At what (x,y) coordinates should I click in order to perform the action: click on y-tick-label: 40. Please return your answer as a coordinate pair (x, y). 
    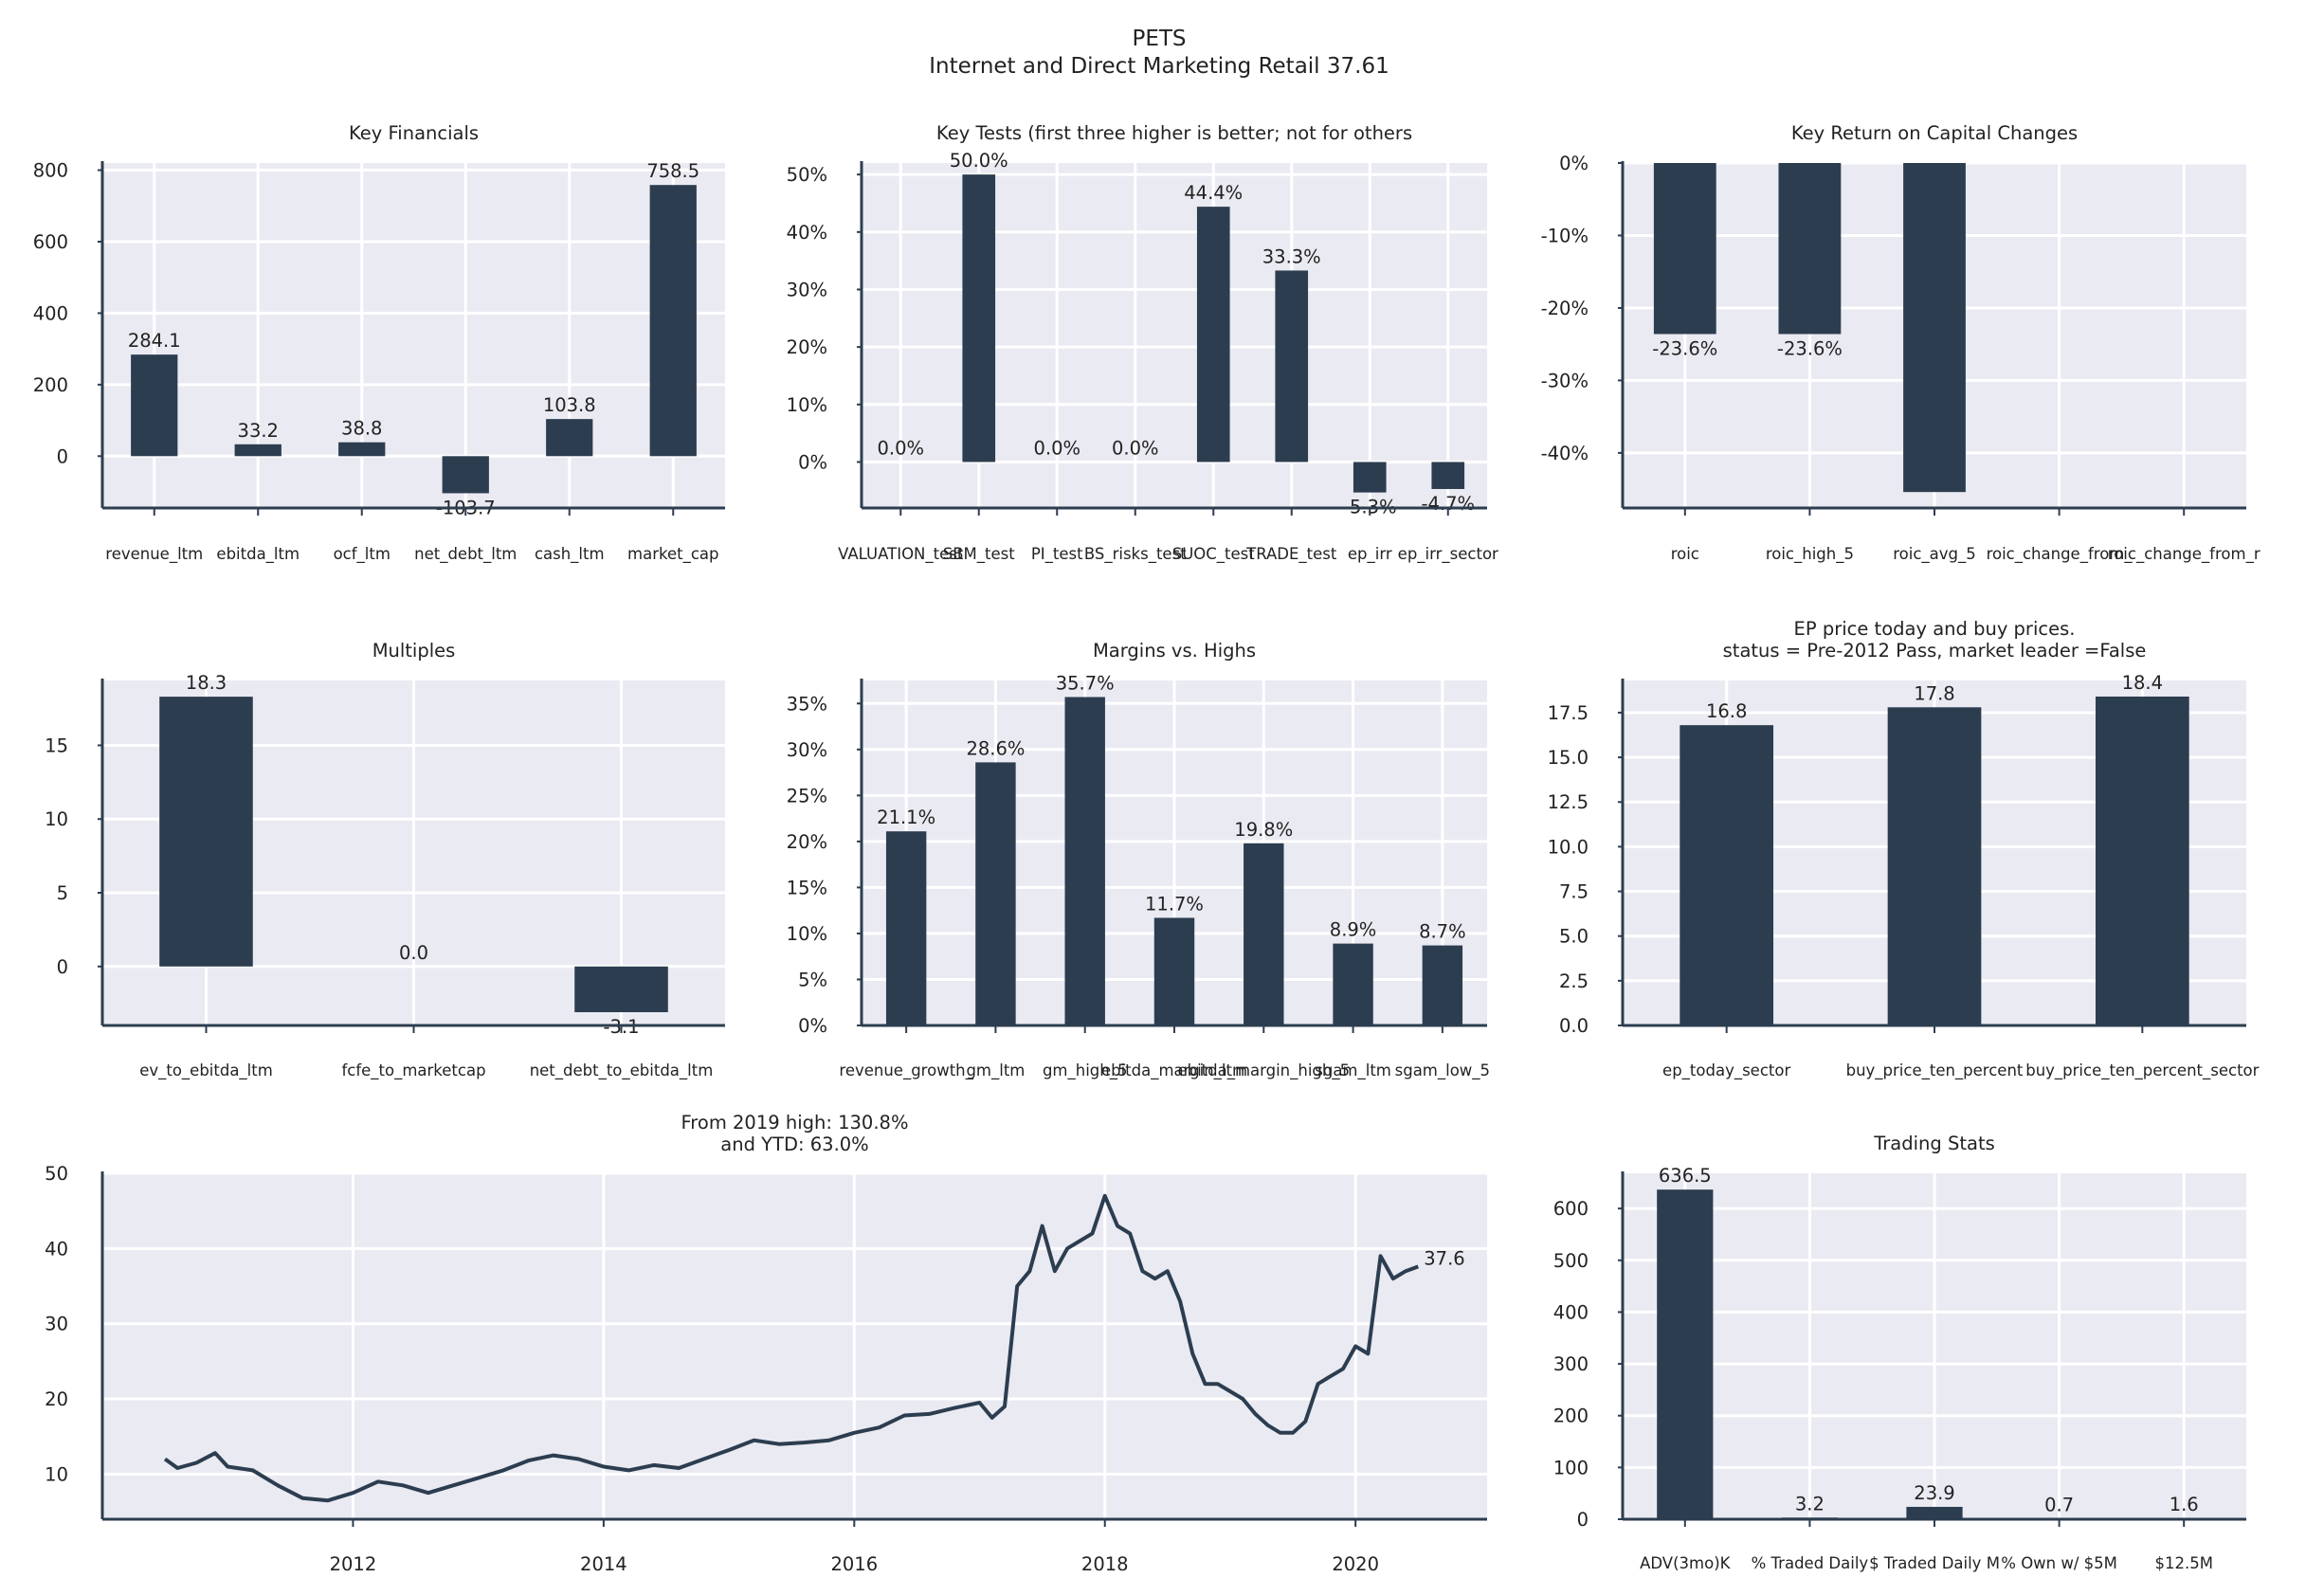
    Looking at the image, I should click on (56, 1249).